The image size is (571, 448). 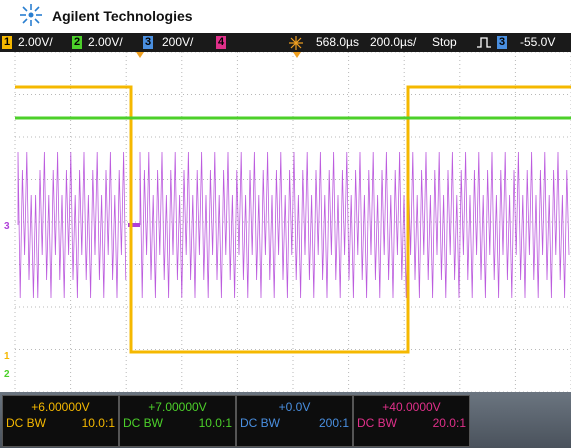 I want to click on delay: 568.0µs, so click(x=337, y=42).